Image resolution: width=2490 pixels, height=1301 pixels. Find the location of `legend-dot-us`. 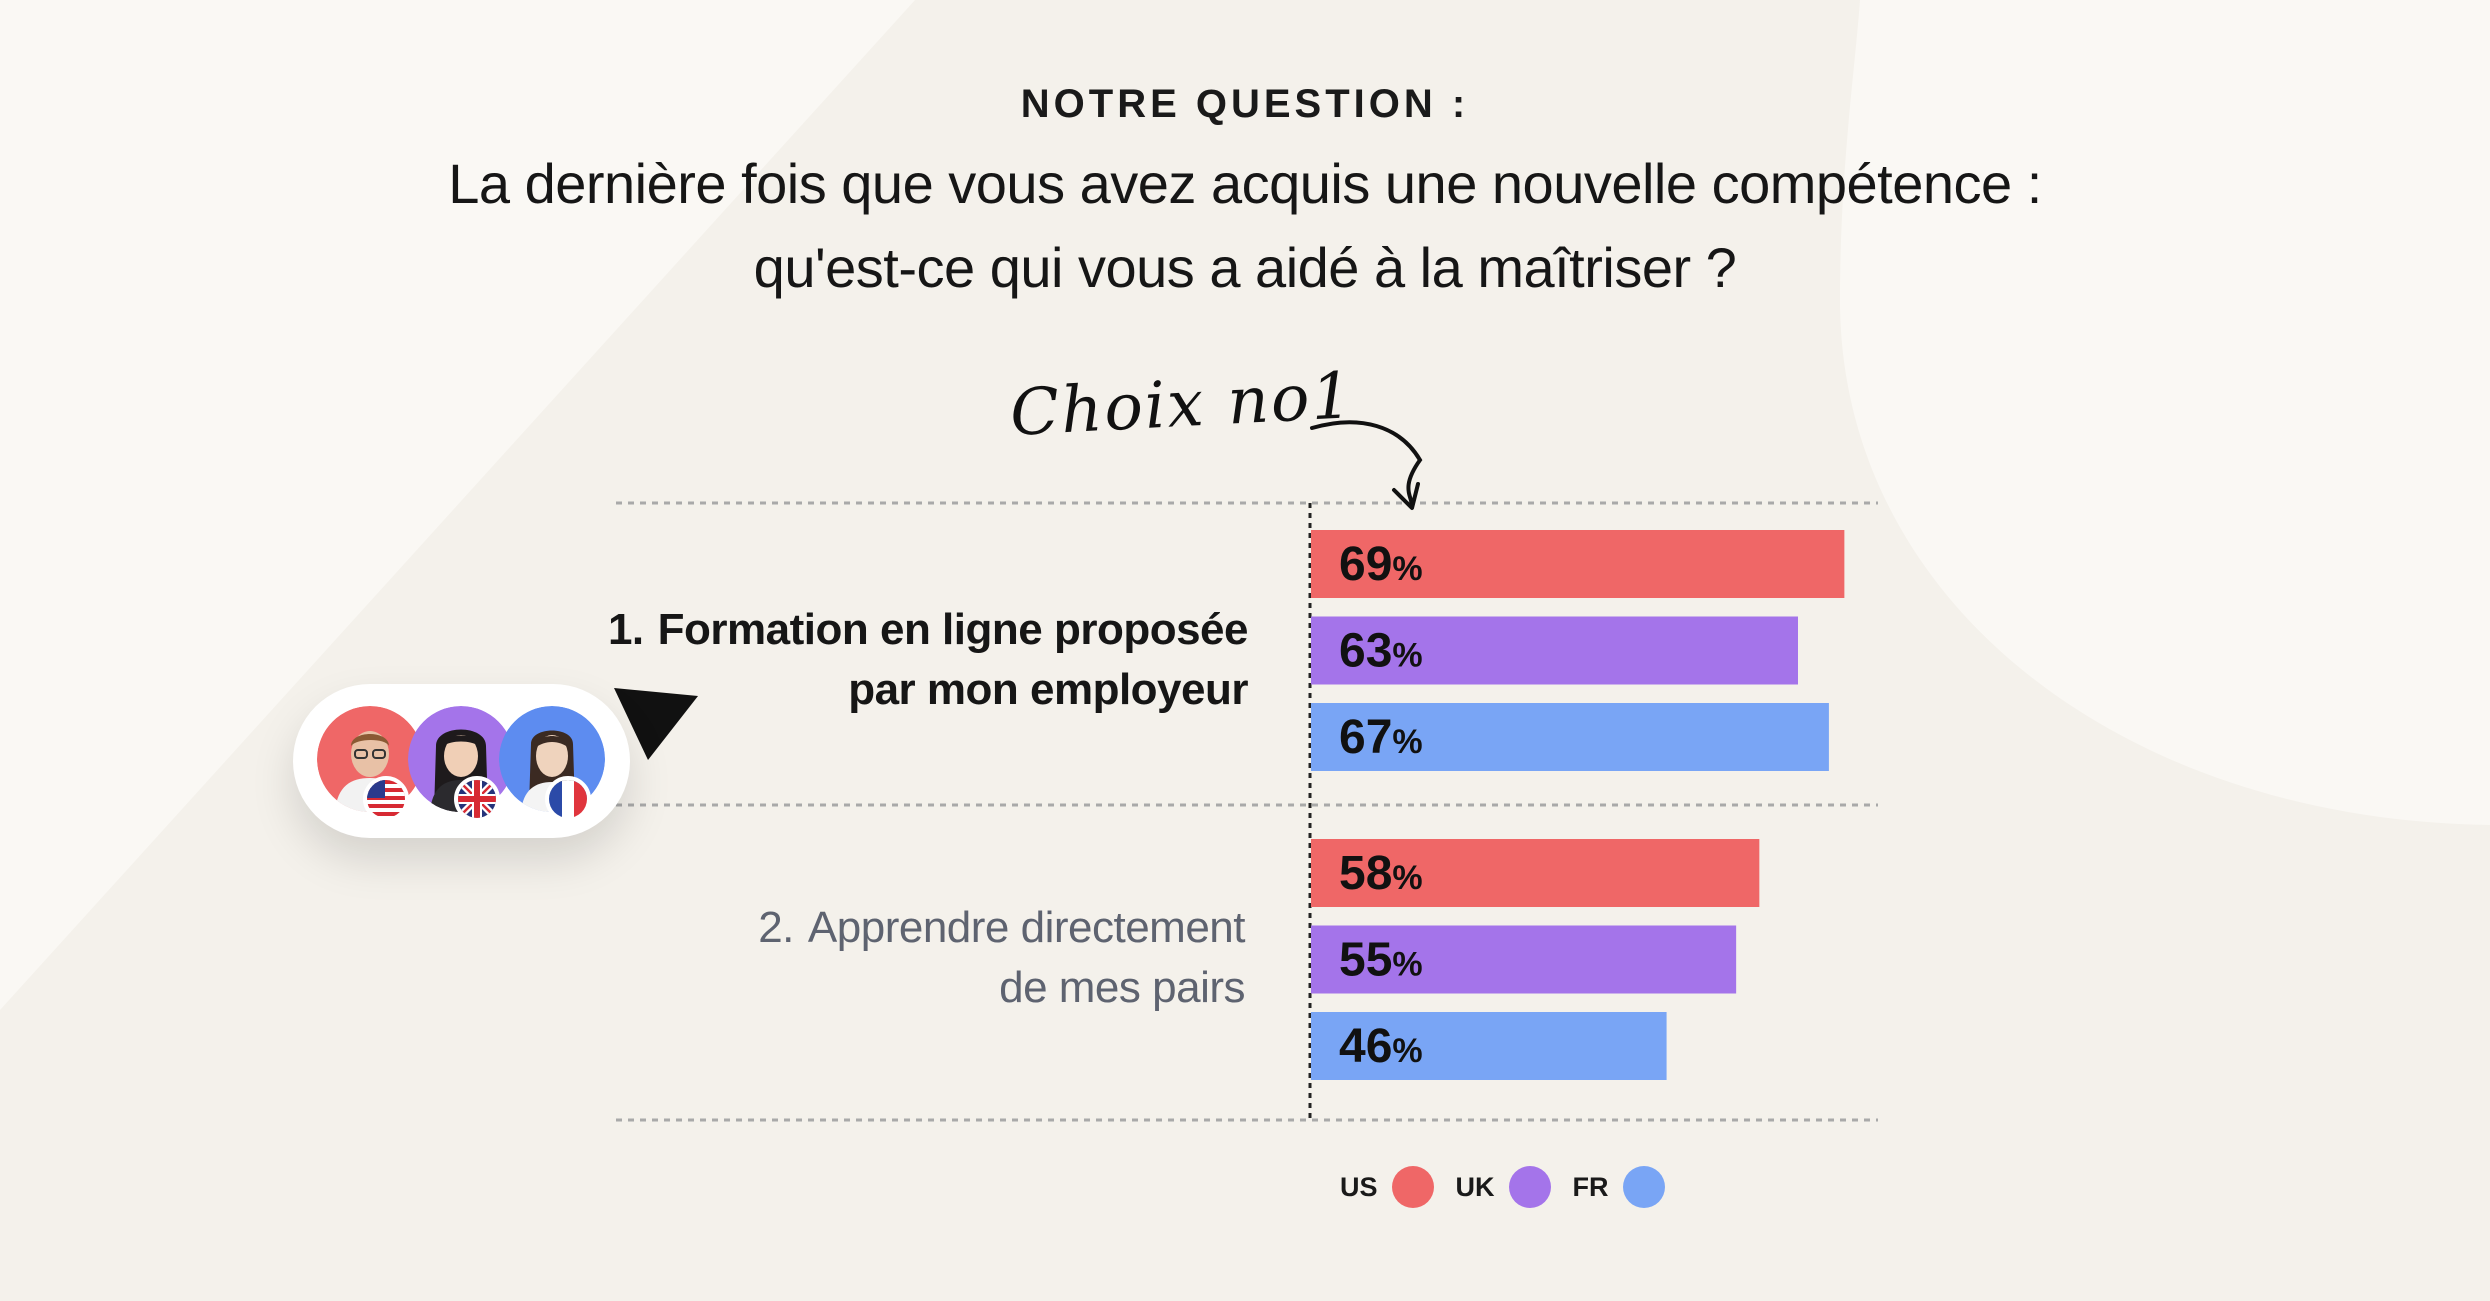

legend-dot-us is located at coordinates (1412, 1187).